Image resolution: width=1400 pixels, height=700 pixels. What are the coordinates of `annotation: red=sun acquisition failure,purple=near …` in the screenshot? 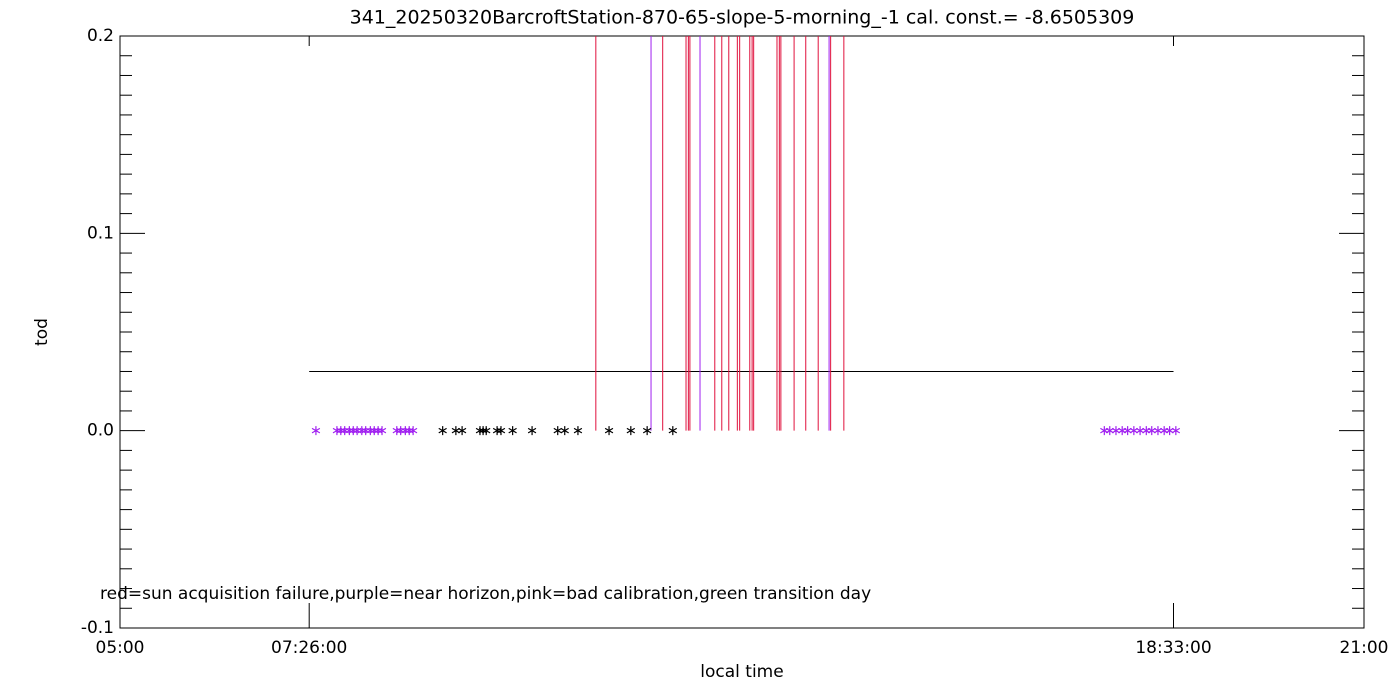 It's located at (485, 594).